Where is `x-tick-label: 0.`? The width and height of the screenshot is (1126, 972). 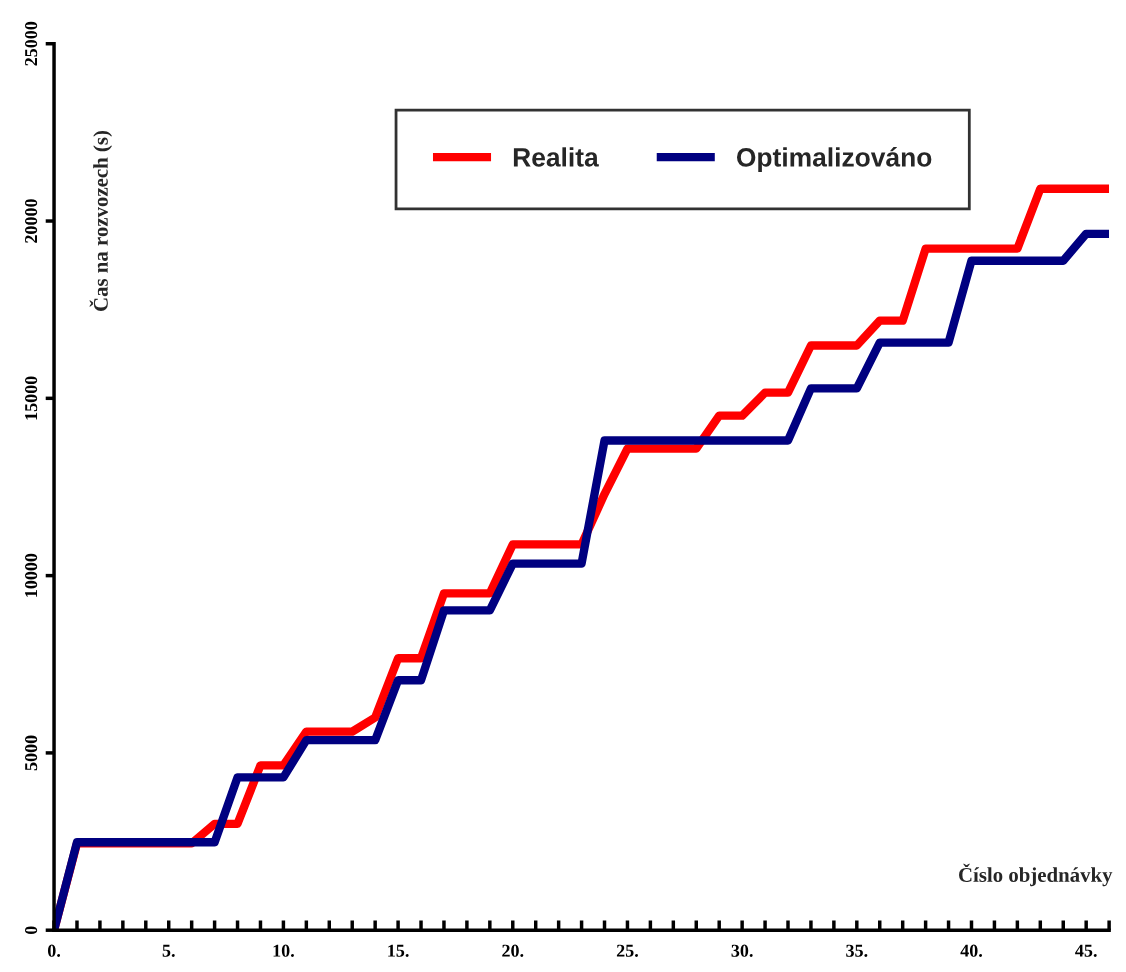
x-tick-label: 0. is located at coordinates (54, 950).